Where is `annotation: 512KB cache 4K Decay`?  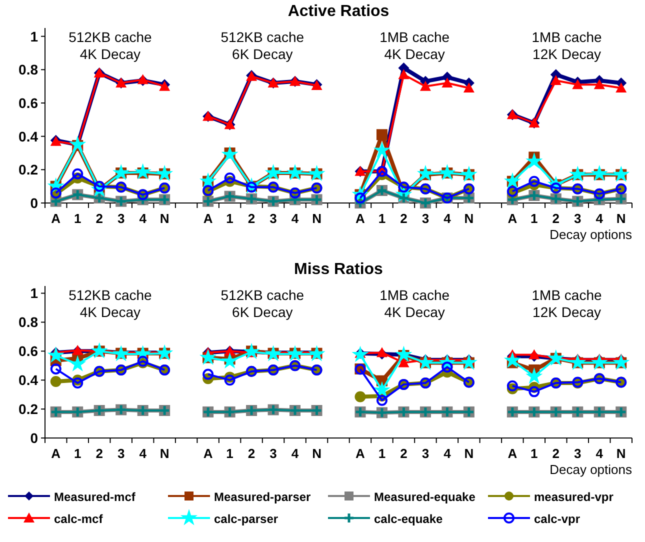 annotation: 512KB cache 4K Decay is located at coordinates (110, 45).